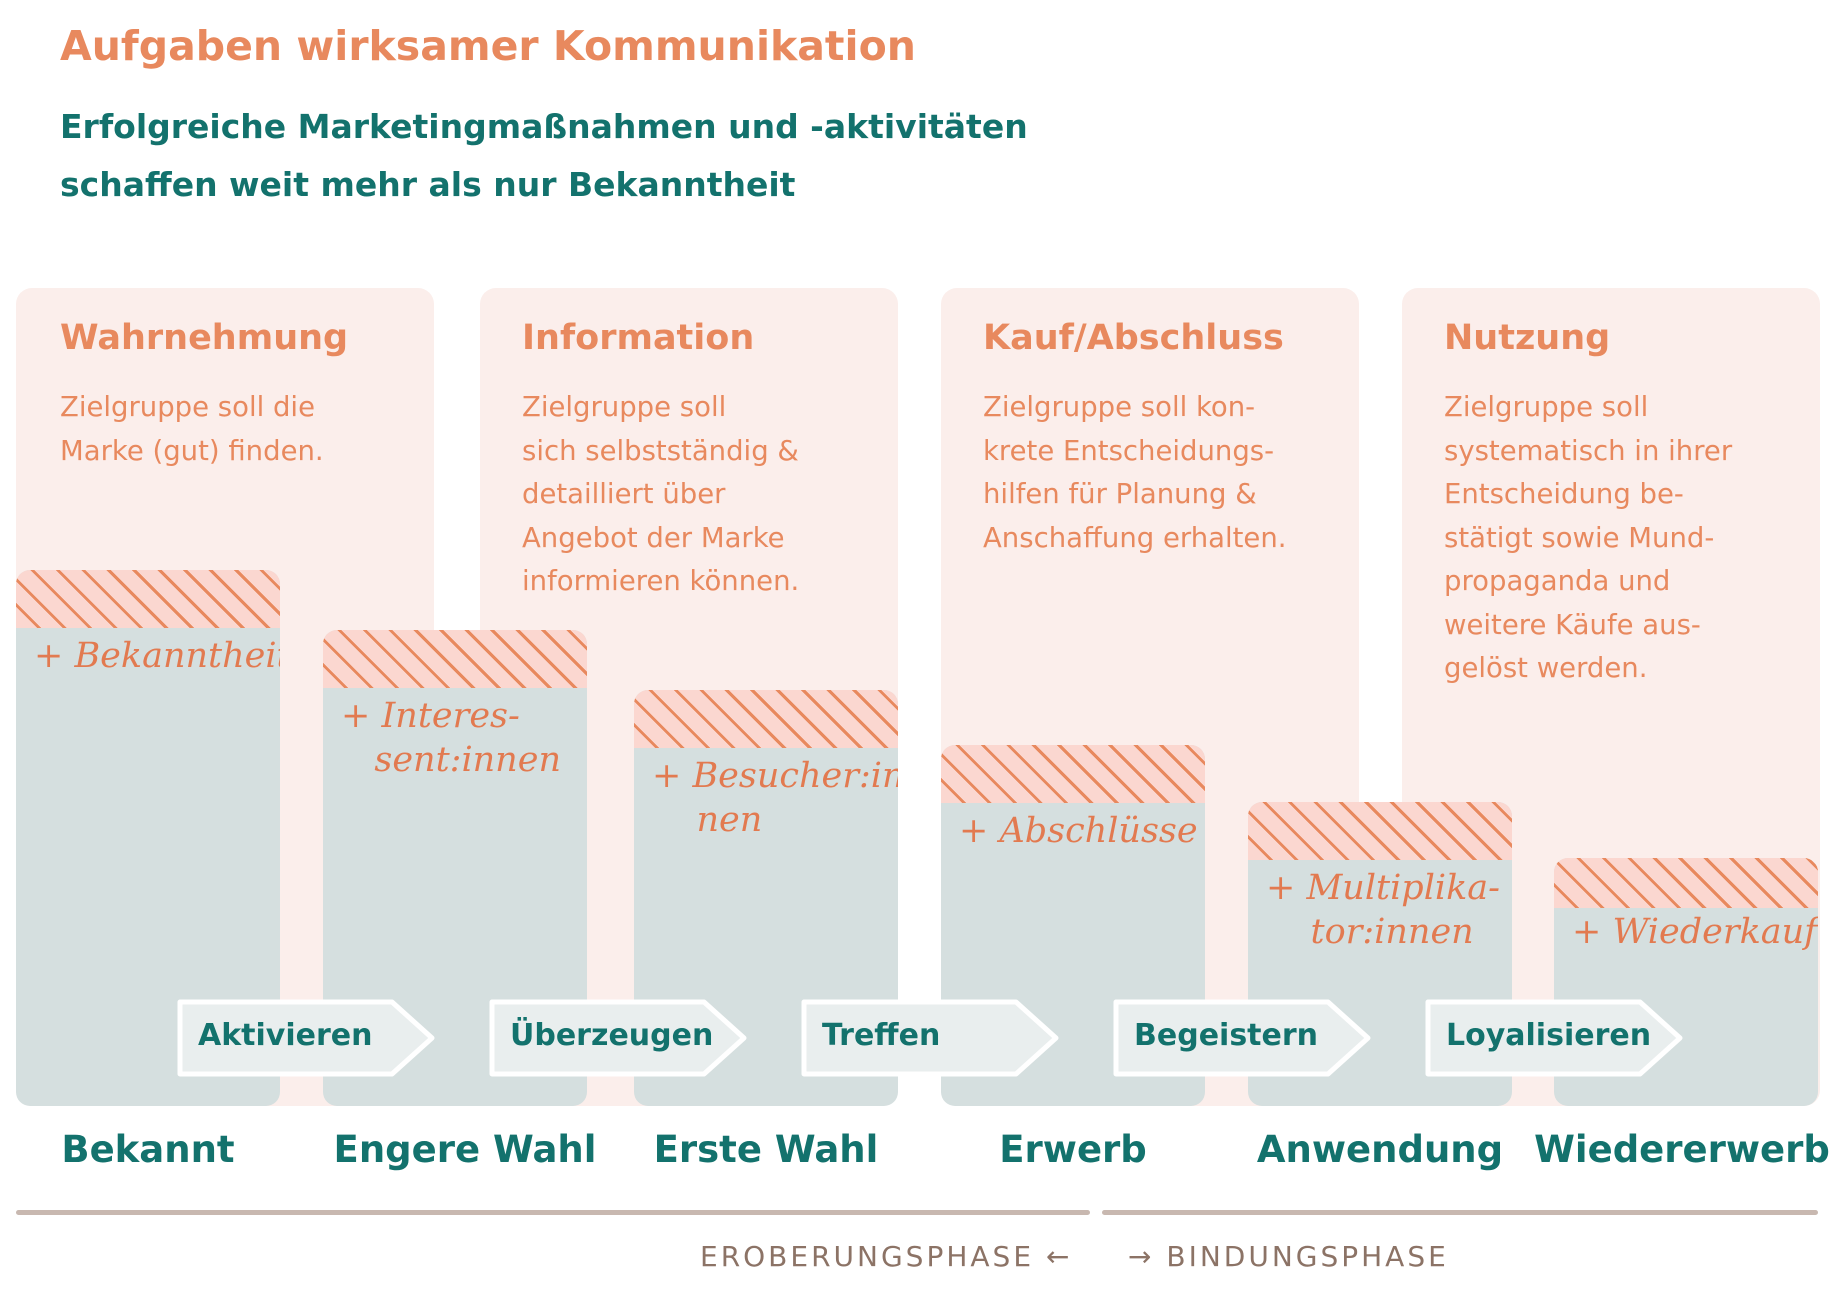 The width and height of the screenshot is (1830, 1310). I want to click on action-label: Treffen, so click(881, 1035).